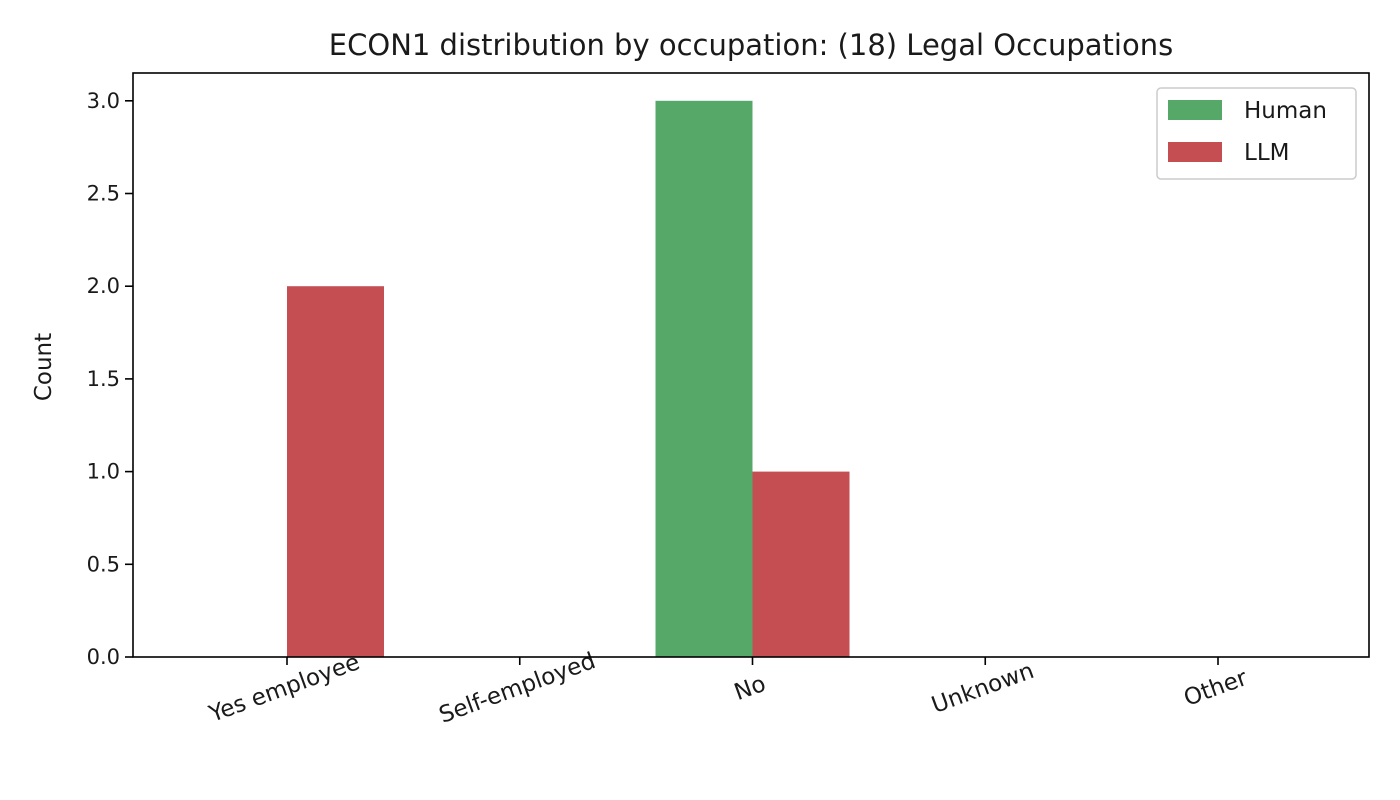 This screenshot has height=800, width=1400. Describe the element at coordinates (982, 688) in the screenshot. I see `x-tick-label: Unknown` at that location.